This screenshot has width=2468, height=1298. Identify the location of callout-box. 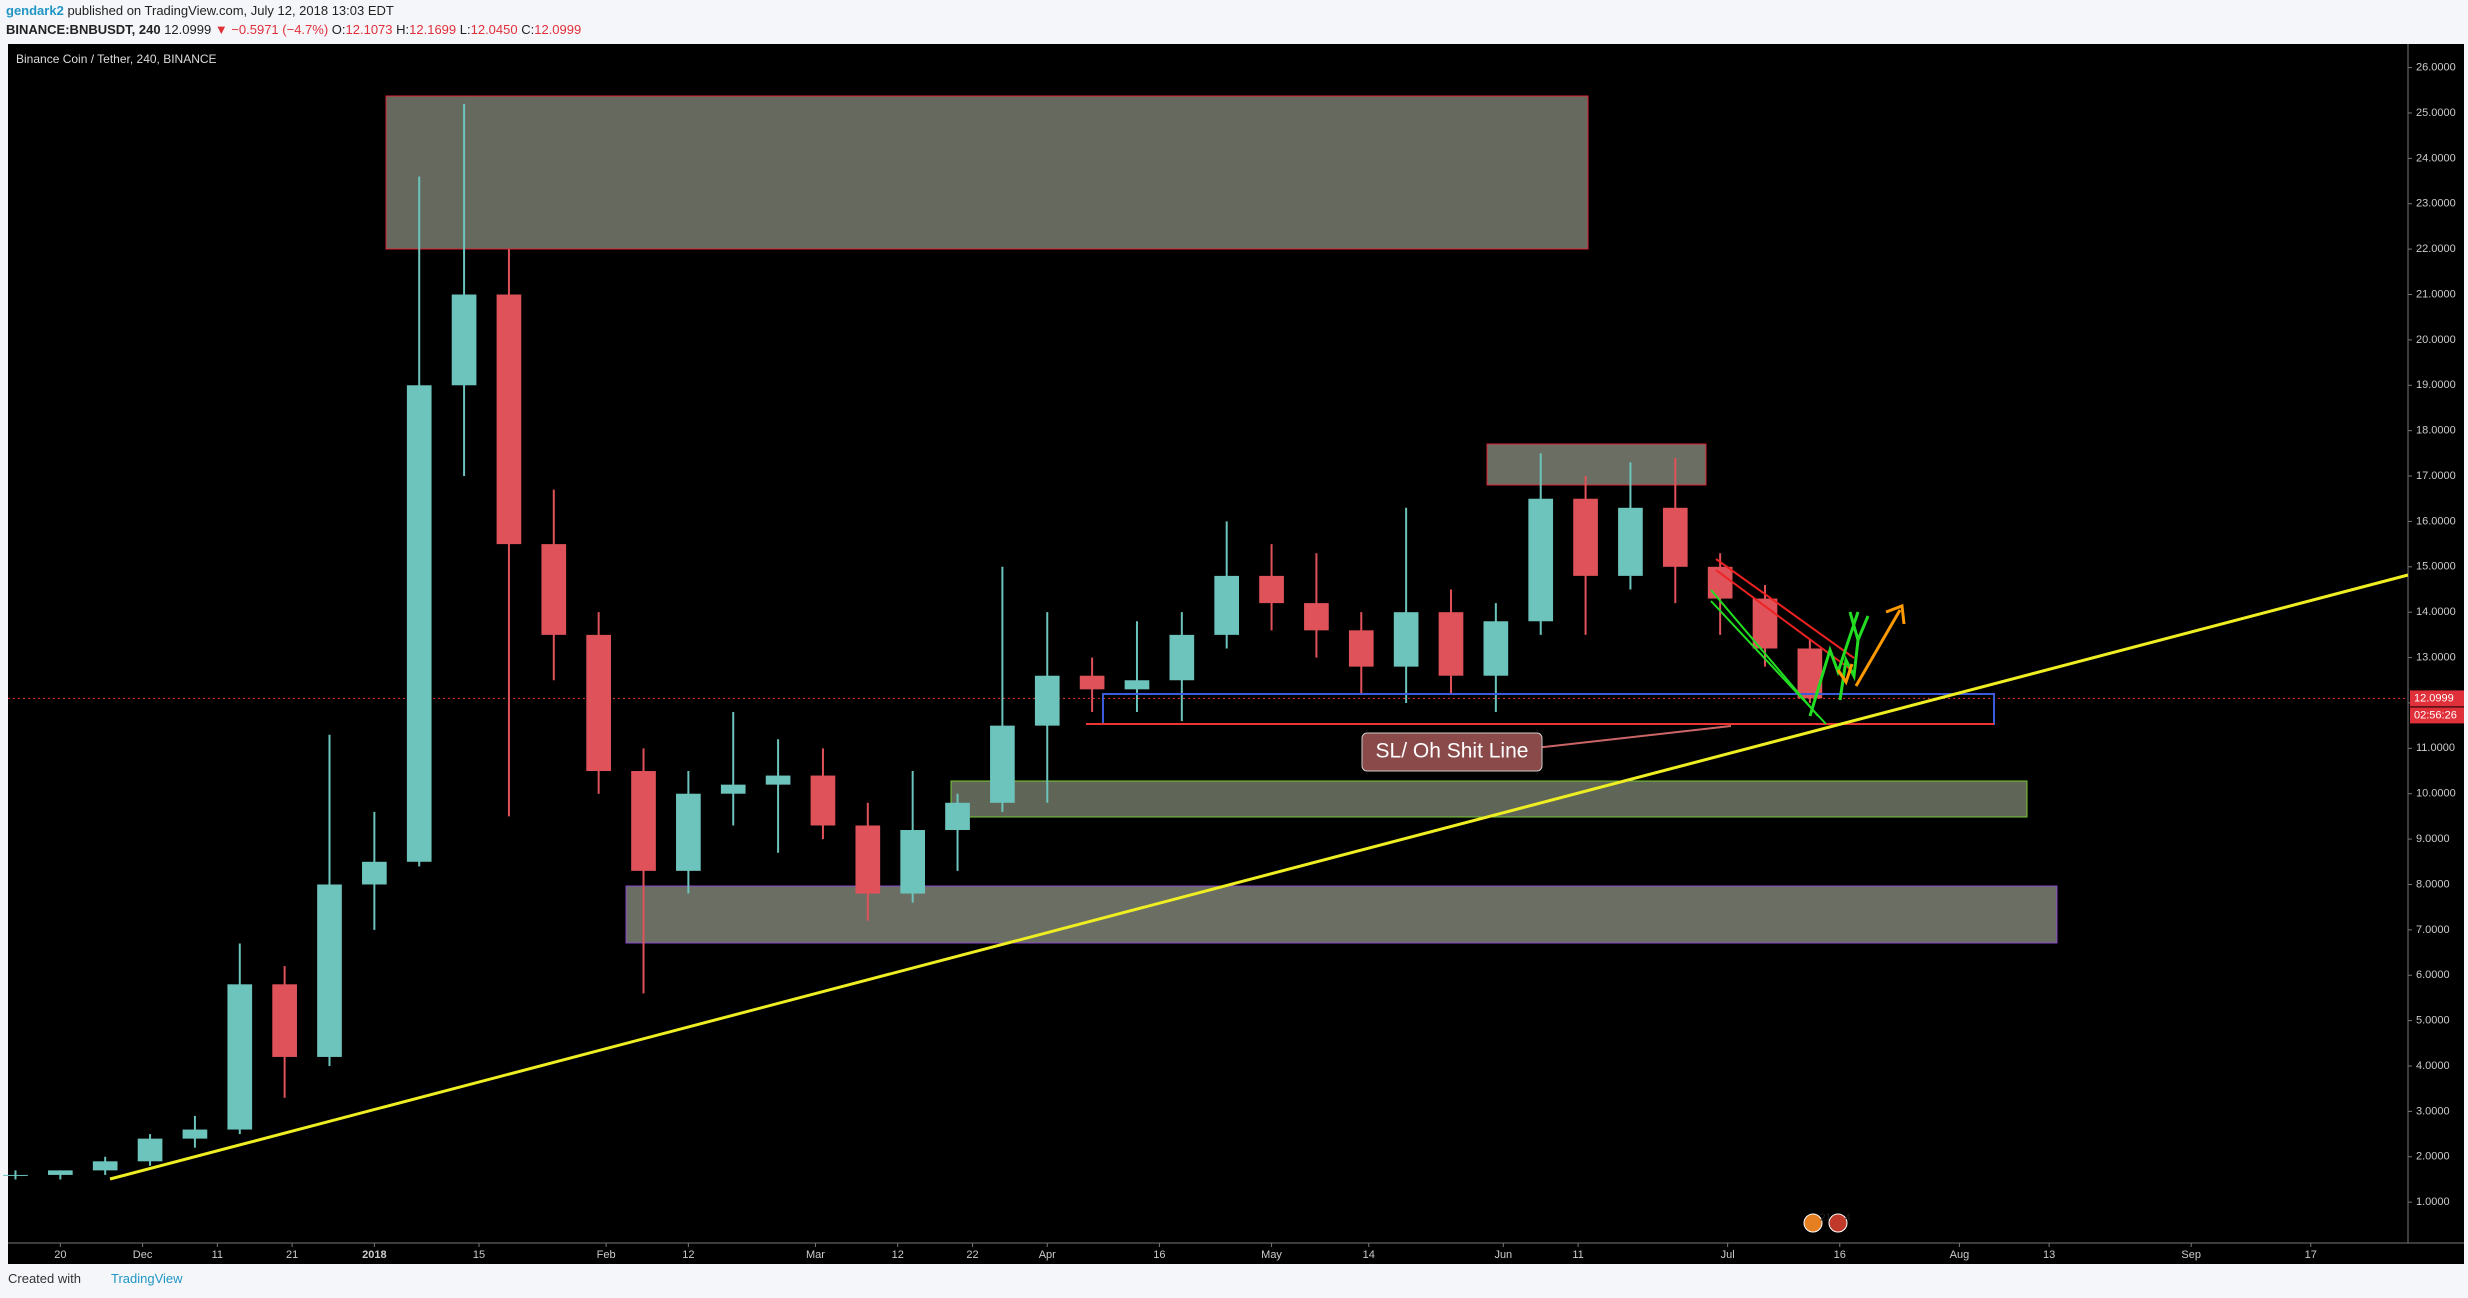
(1452, 752).